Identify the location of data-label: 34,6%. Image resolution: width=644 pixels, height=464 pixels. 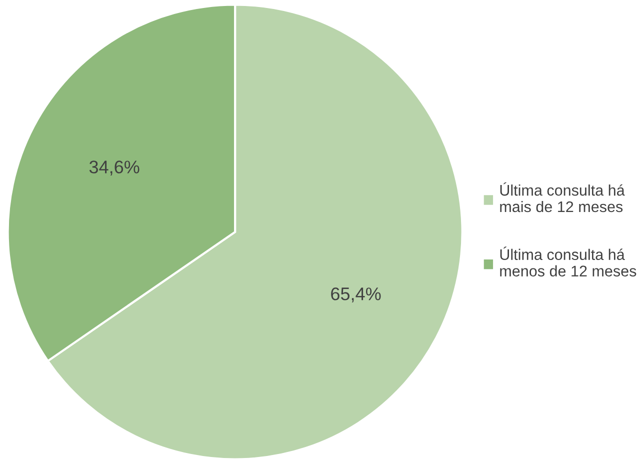
(114, 168).